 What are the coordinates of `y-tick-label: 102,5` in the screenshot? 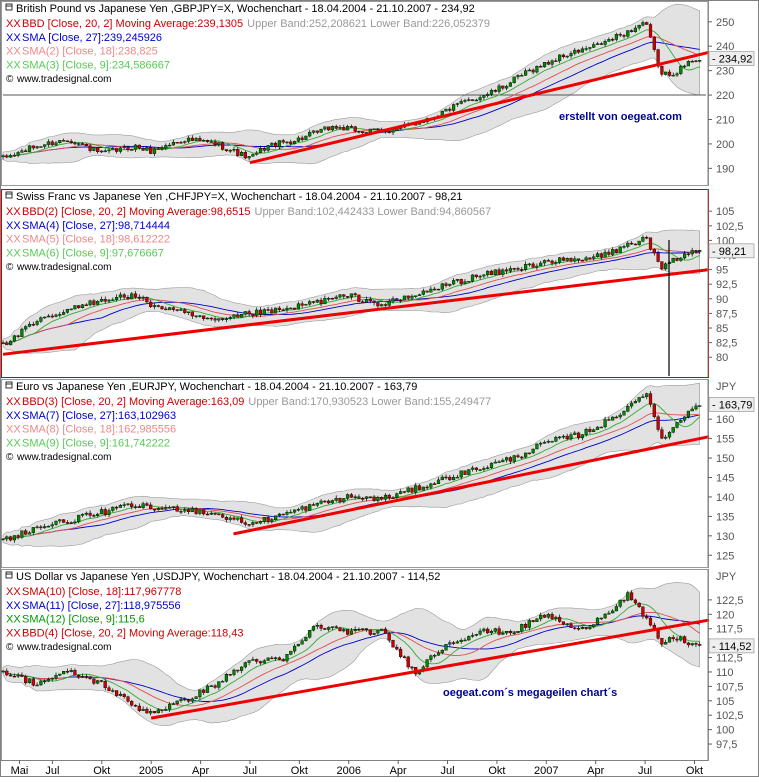 It's located at (730, 227).